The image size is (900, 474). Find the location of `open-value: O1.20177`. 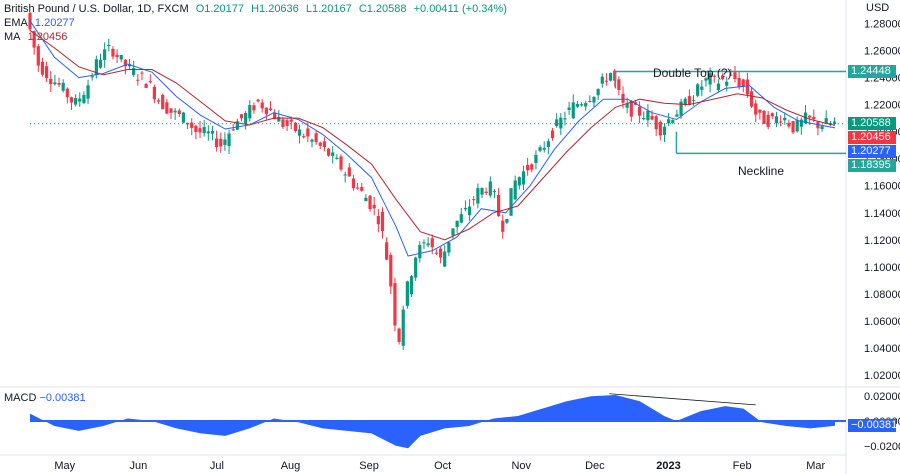

open-value: O1.20177 is located at coordinates (220, 9).